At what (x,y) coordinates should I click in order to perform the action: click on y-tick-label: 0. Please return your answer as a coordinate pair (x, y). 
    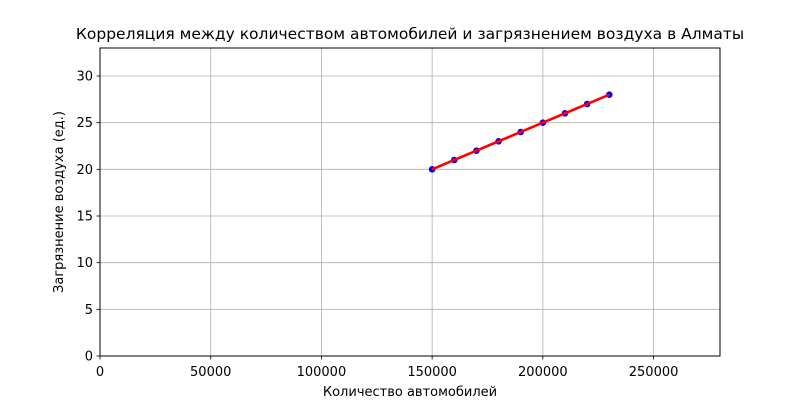
    Looking at the image, I should click on (89, 357).